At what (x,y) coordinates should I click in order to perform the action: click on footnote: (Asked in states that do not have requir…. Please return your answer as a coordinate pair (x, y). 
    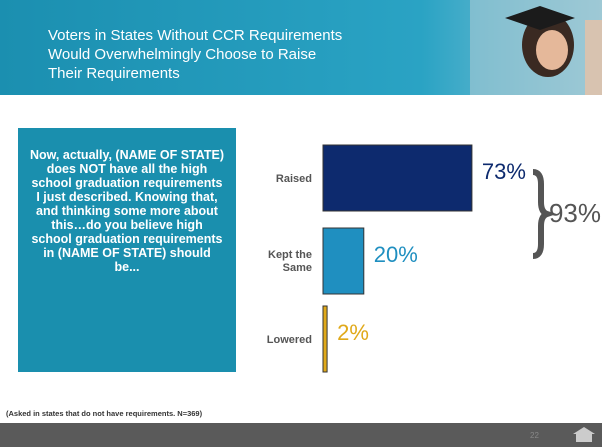
    Looking at the image, I should click on (104, 413).